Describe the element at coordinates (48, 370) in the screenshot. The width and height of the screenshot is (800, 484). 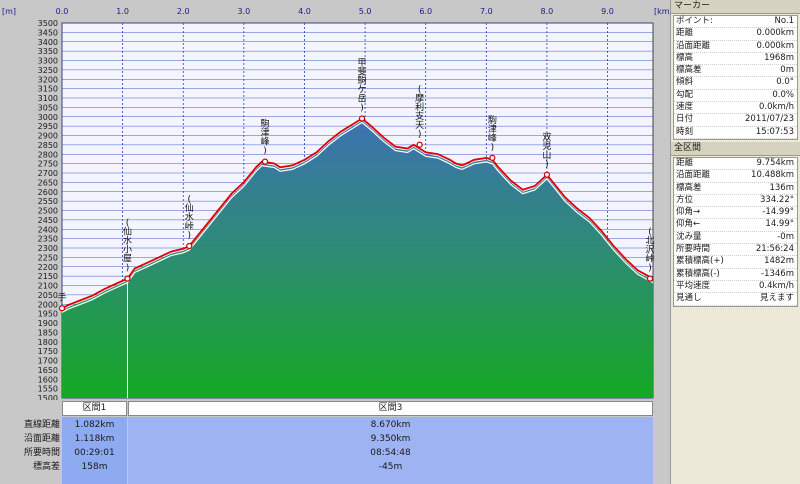
I see `y-tick-label: 1650` at that location.